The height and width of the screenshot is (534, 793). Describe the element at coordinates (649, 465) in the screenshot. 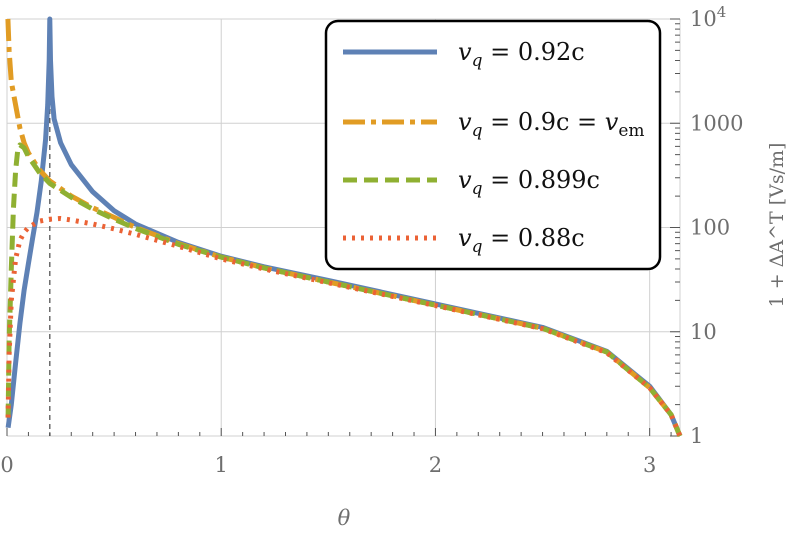

I see `x-tick-label: 3` at that location.